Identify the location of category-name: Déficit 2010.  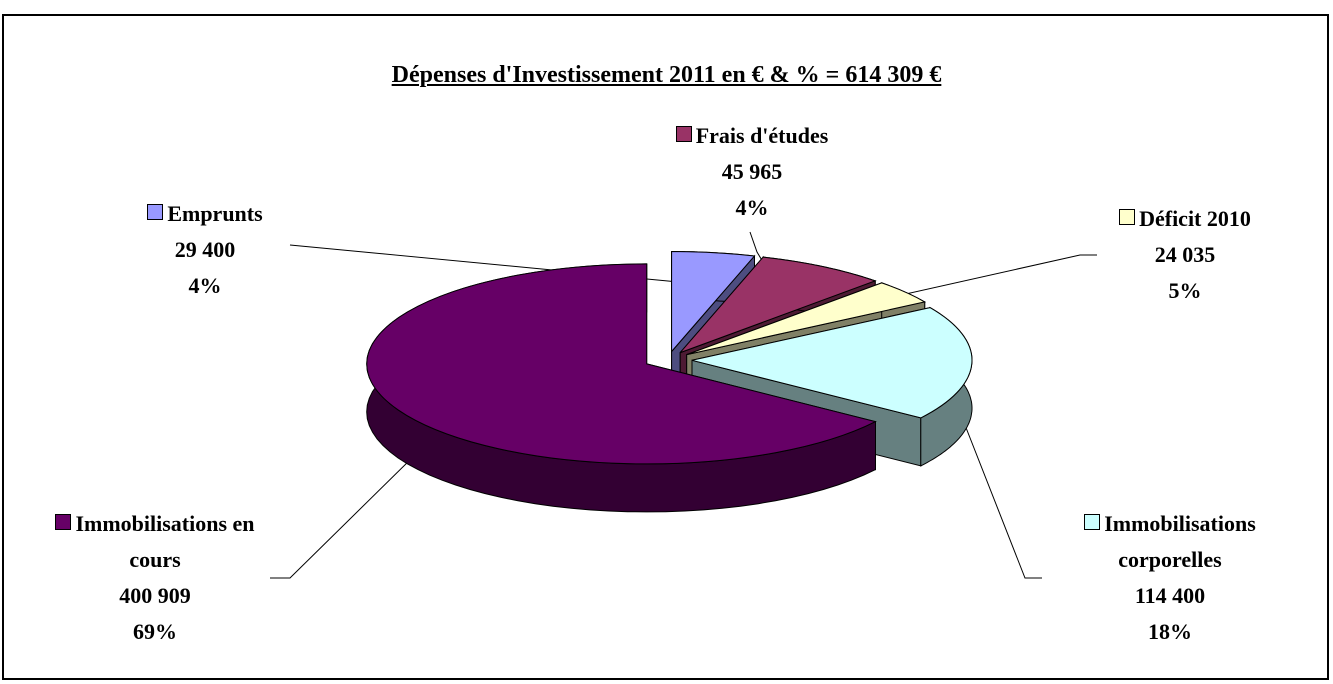
(1195, 218).